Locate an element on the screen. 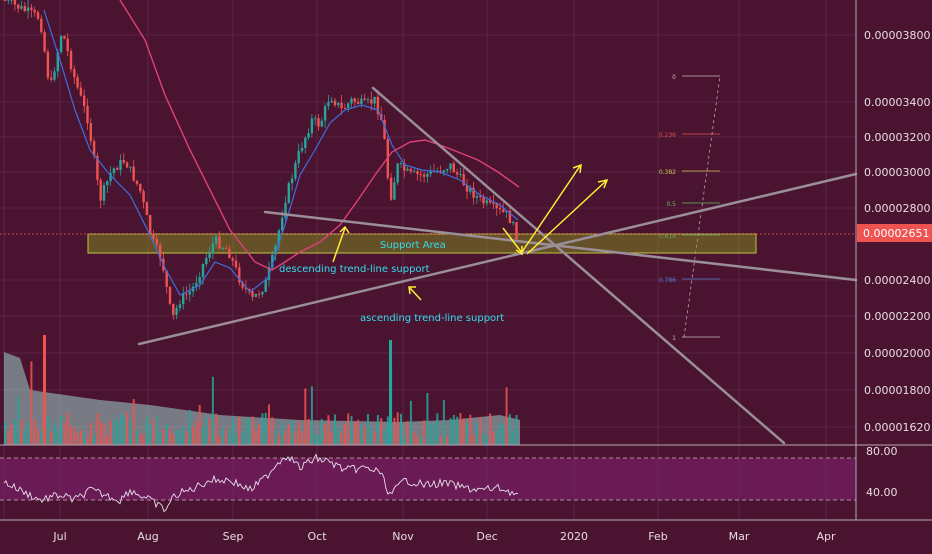 This screenshot has width=932, height=554. arrow-up-2-head is located at coordinates (603, 183).